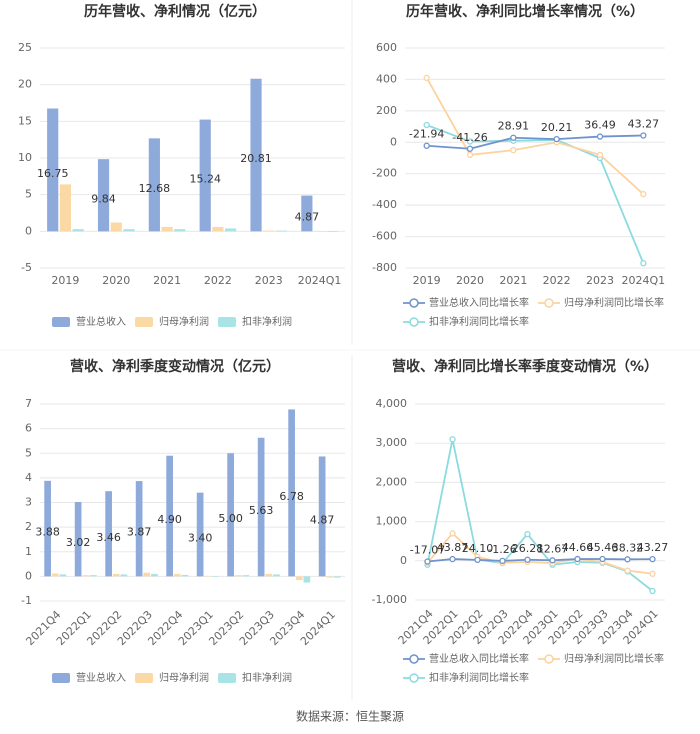 This screenshot has height=734, width=700. Describe the element at coordinates (28, 428) in the screenshot. I see `y-tick-label: 6` at that location.